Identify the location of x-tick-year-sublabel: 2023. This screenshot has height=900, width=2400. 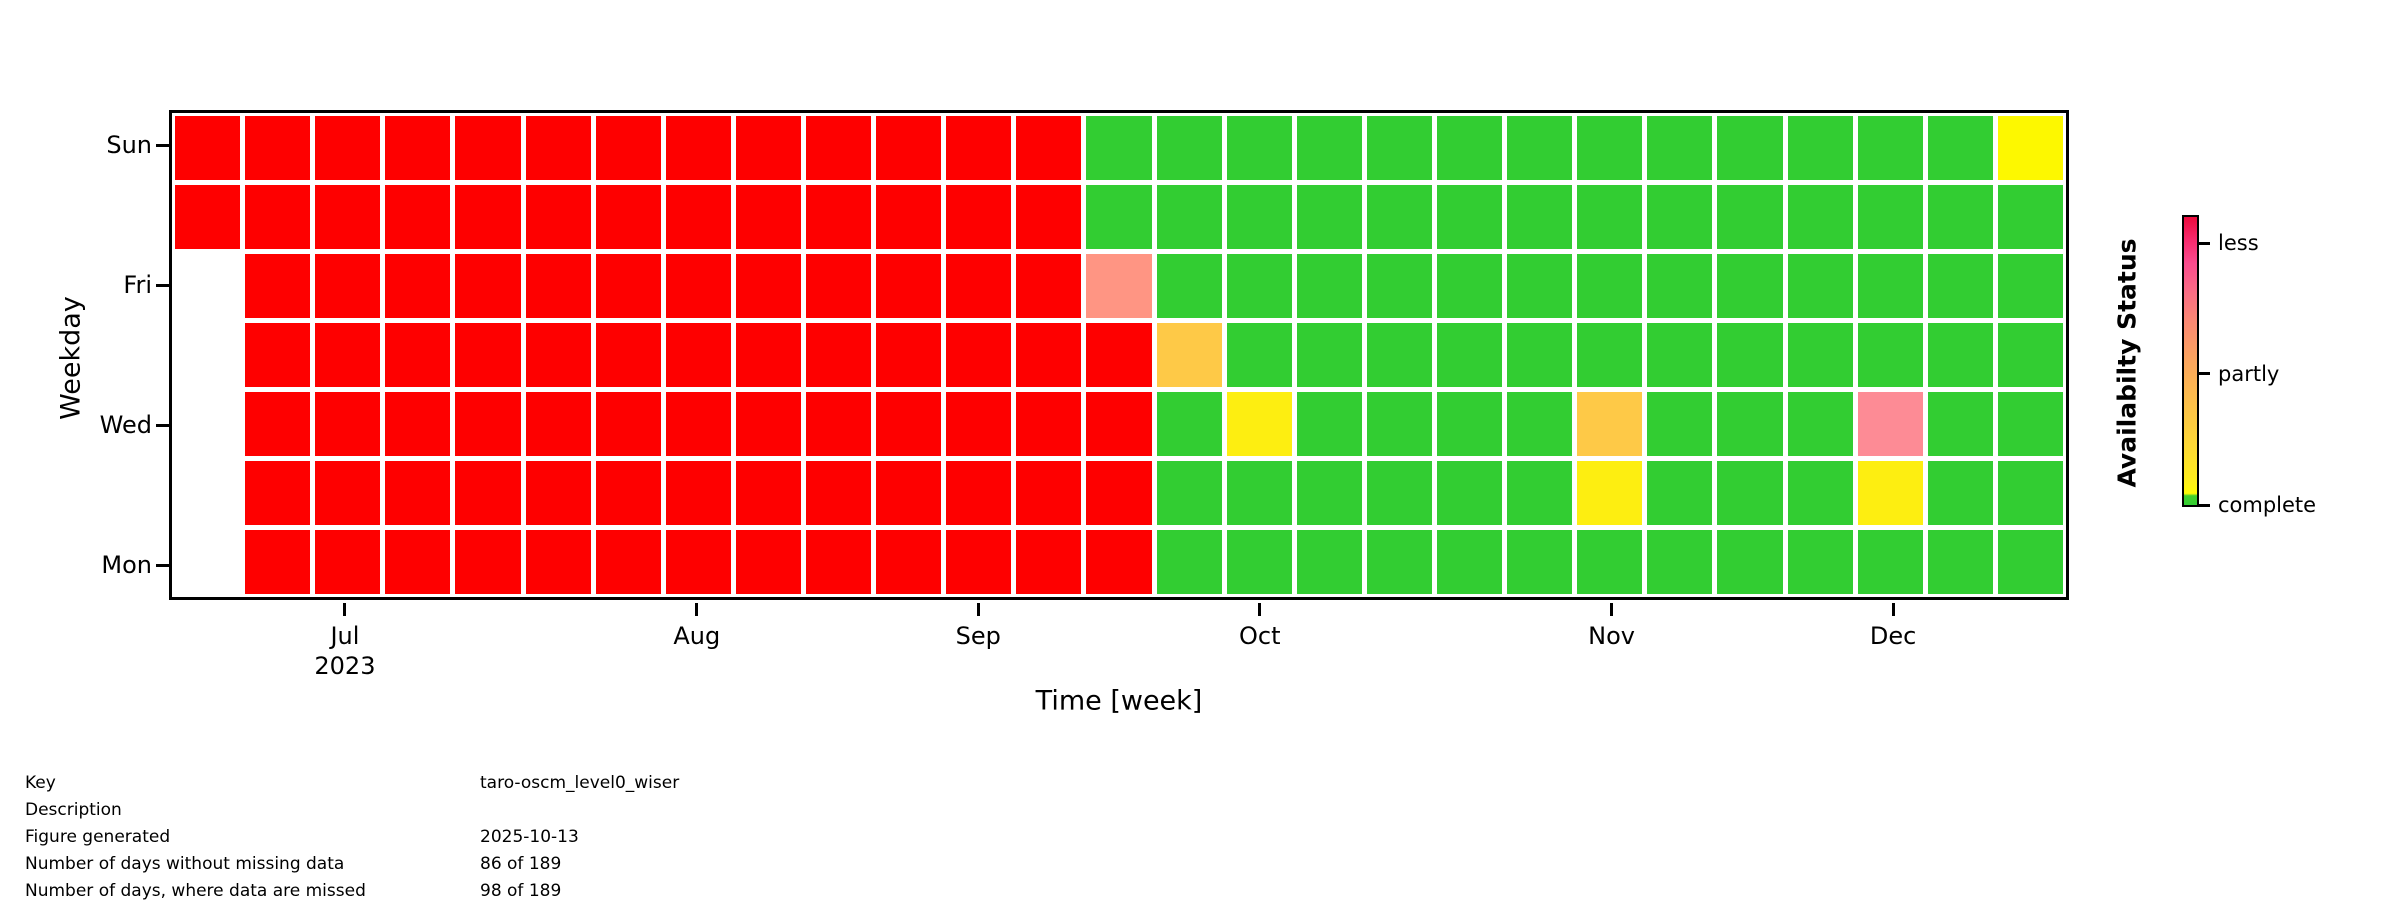
(345, 666).